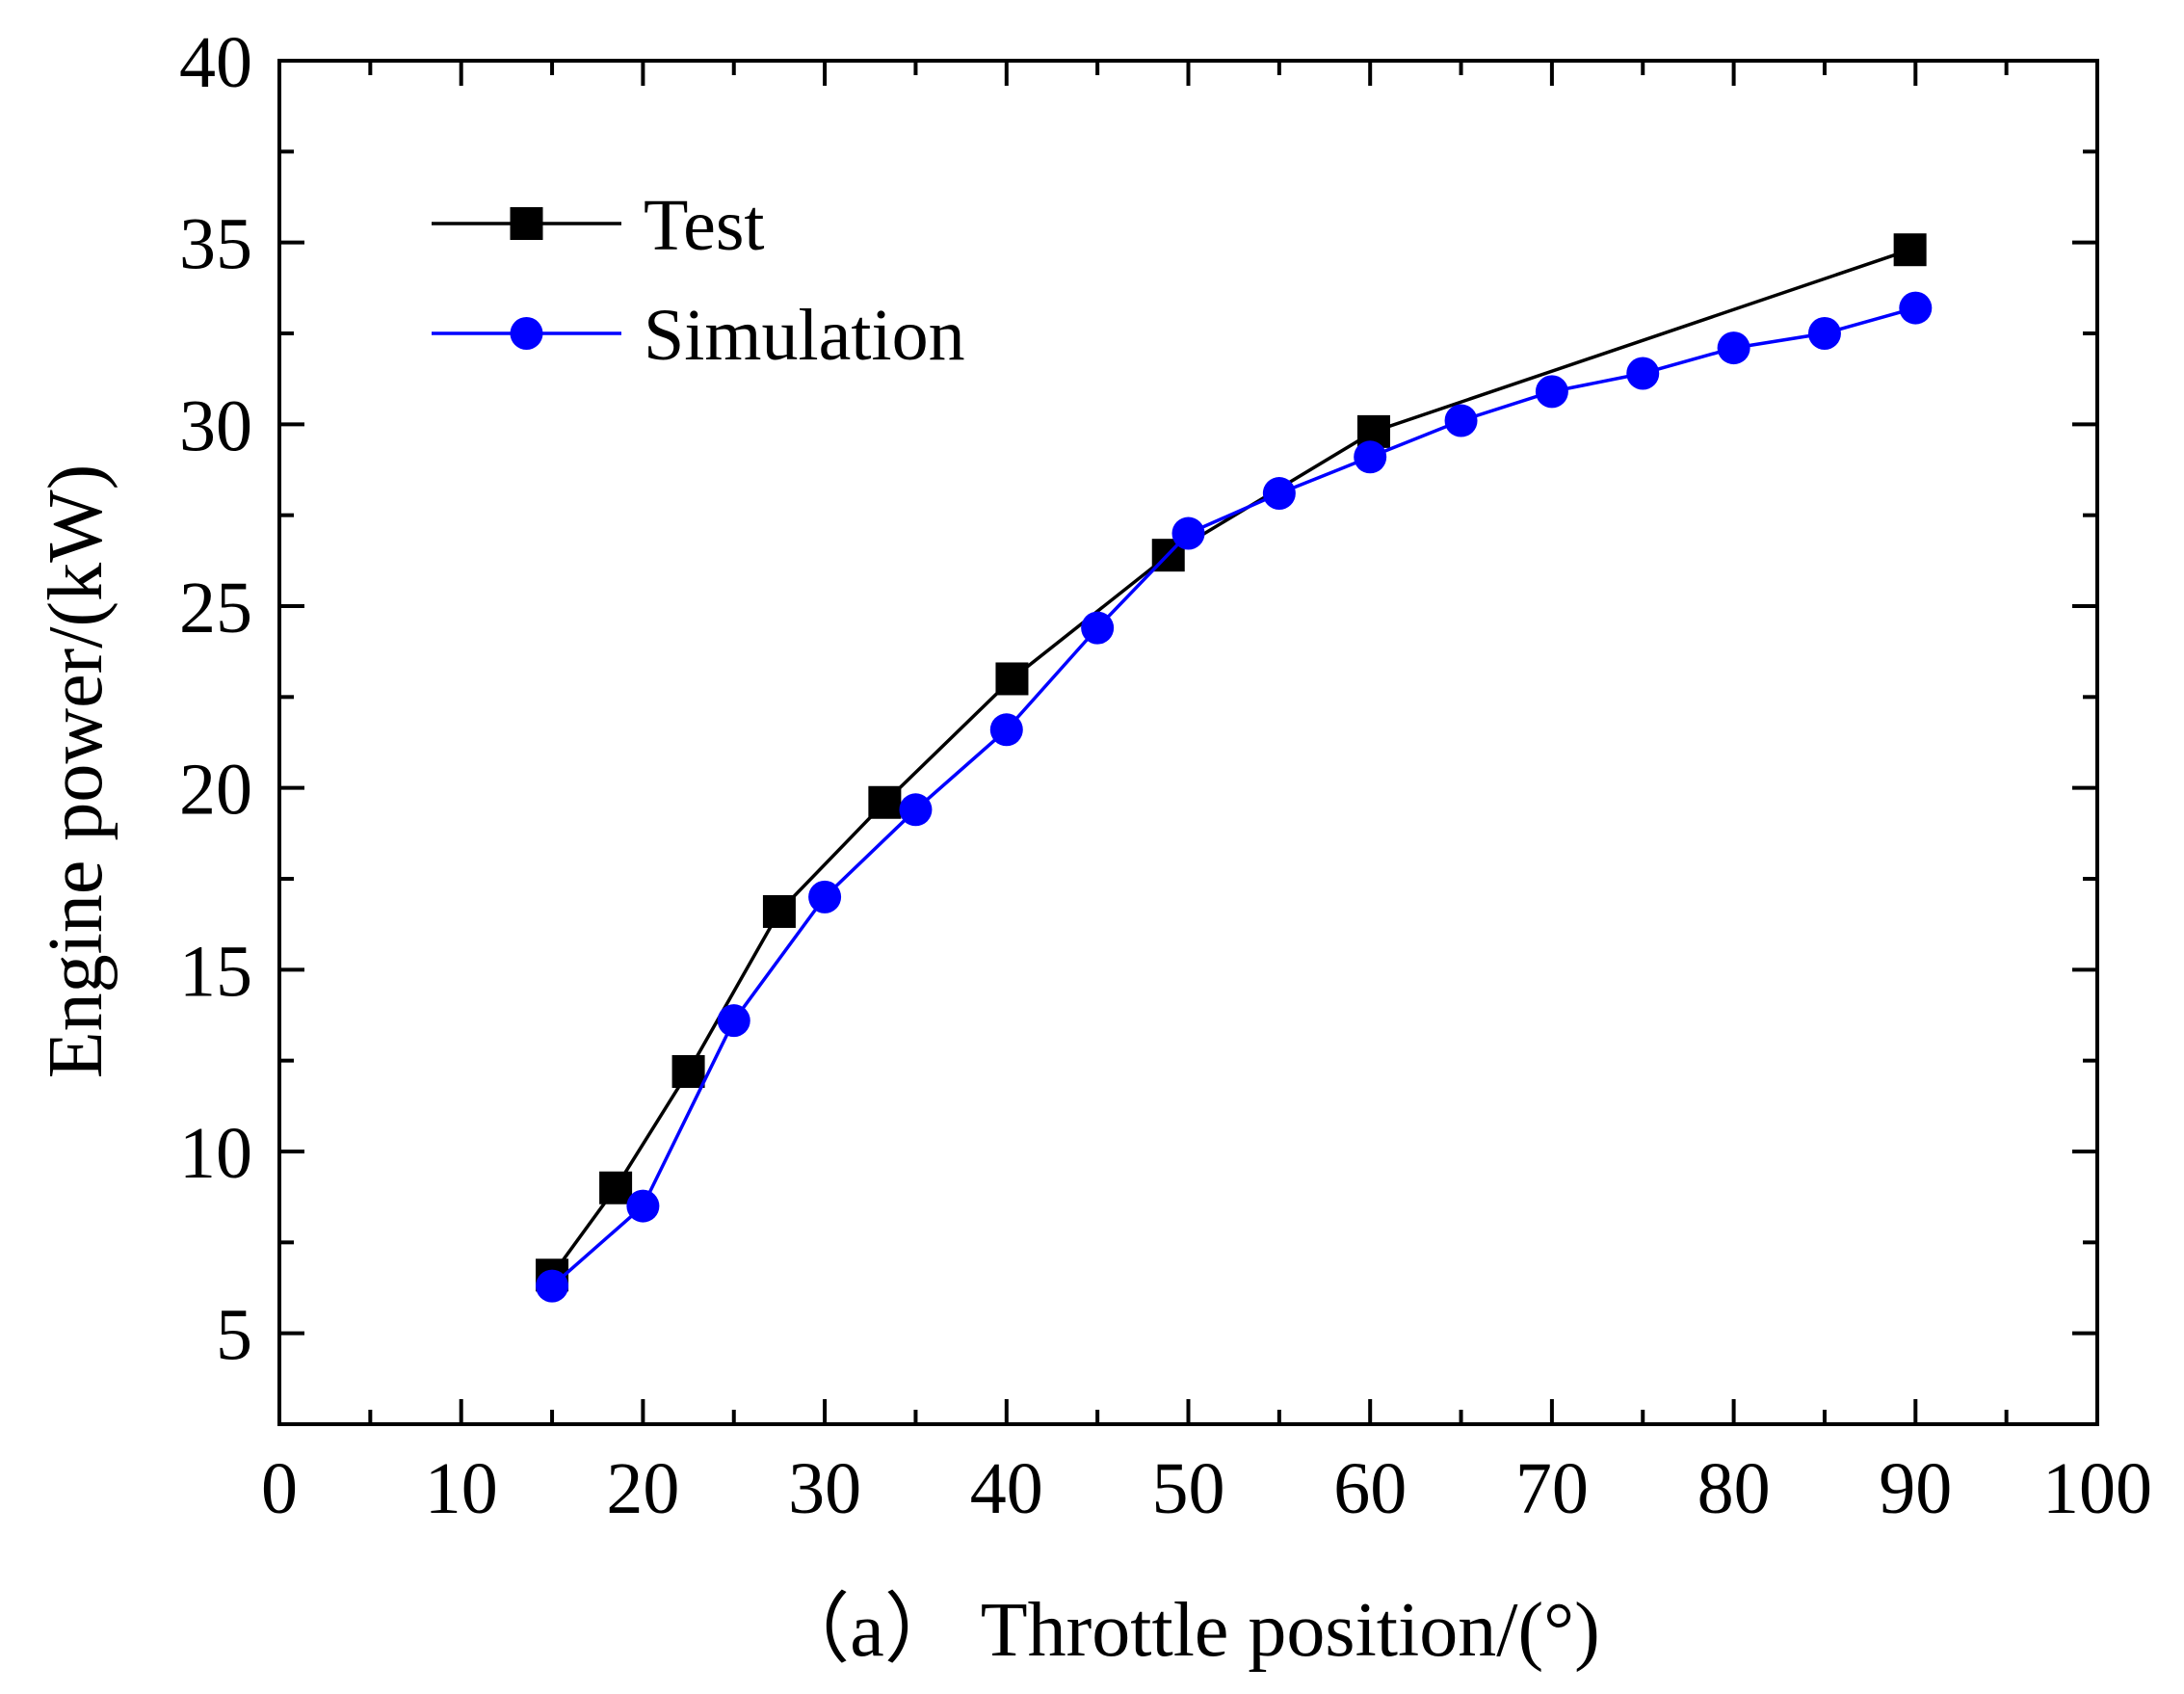 The height and width of the screenshot is (1694, 2184). Describe the element at coordinates (643, 1489) in the screenshot. I see `x-tick-label: 20` at that location.